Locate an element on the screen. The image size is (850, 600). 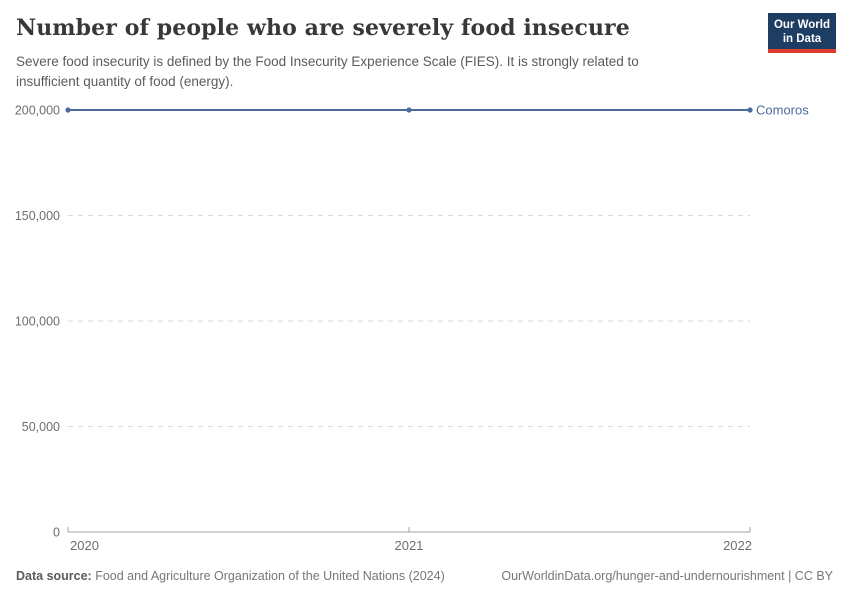
x-axis-tick-label: 2020 is located at coordinates (84, 545).